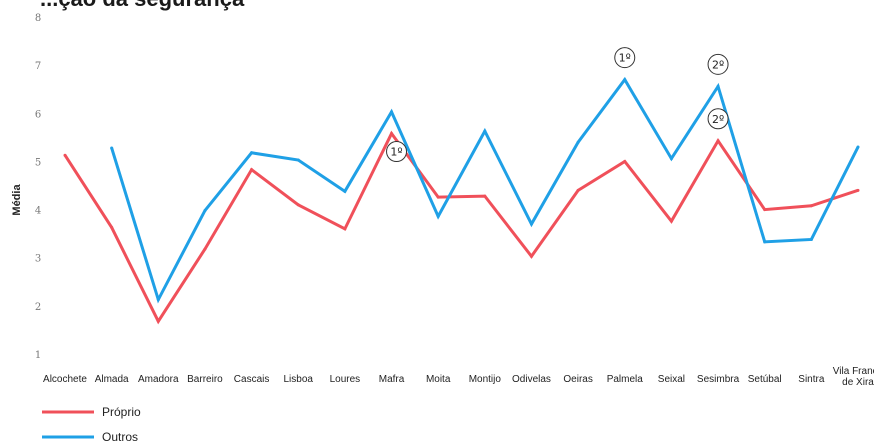 The image size is (874, 444). Describe the element at coordinates (38, 211) in the screenshot. I see `y-tick-label: 4` at that location.